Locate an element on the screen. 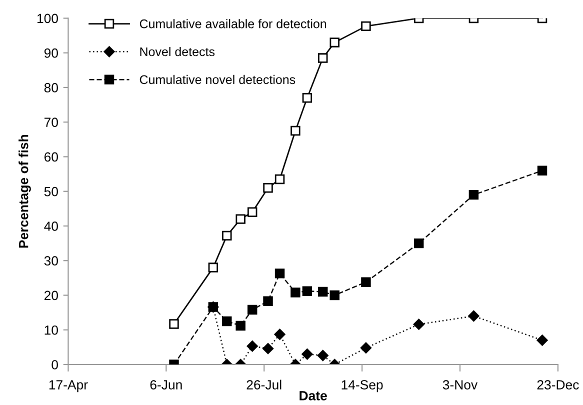 The width and height of the screenshot is (583, 405). y-axis-title: Percentage of fish is located at coordinates (24, 191).